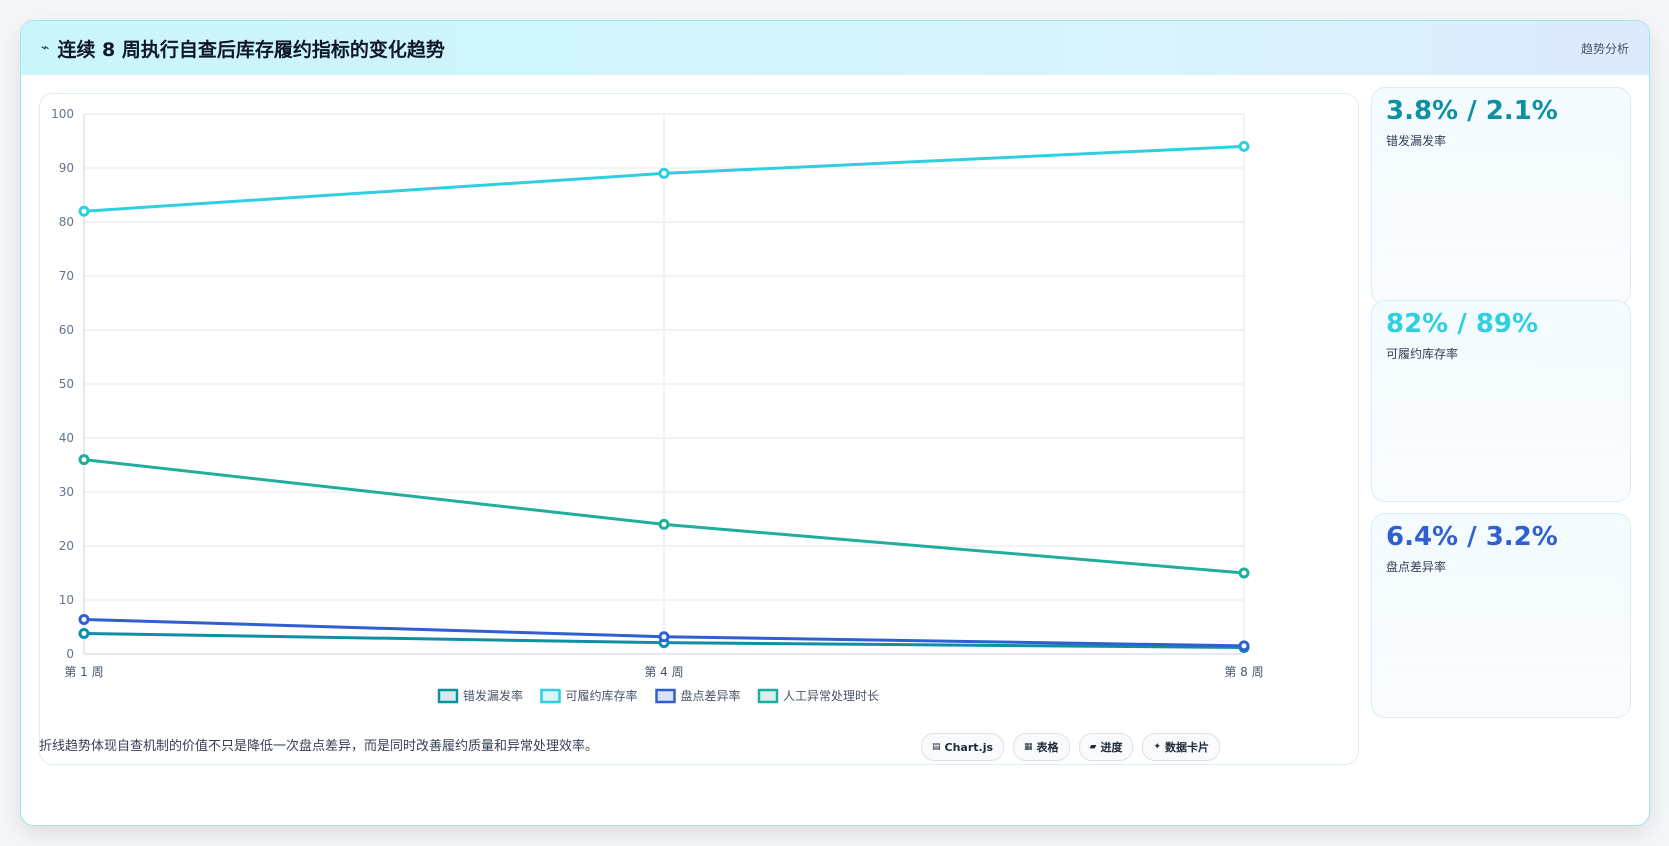 The image size is (1669, 846). What do you see at coordinates (835, 48) in the screenshot?
I see `card-header: ⌁ 连续 8 周执行自查后库存履约指标的变化趋势 趋势分析` at bounding box center [835, 48].